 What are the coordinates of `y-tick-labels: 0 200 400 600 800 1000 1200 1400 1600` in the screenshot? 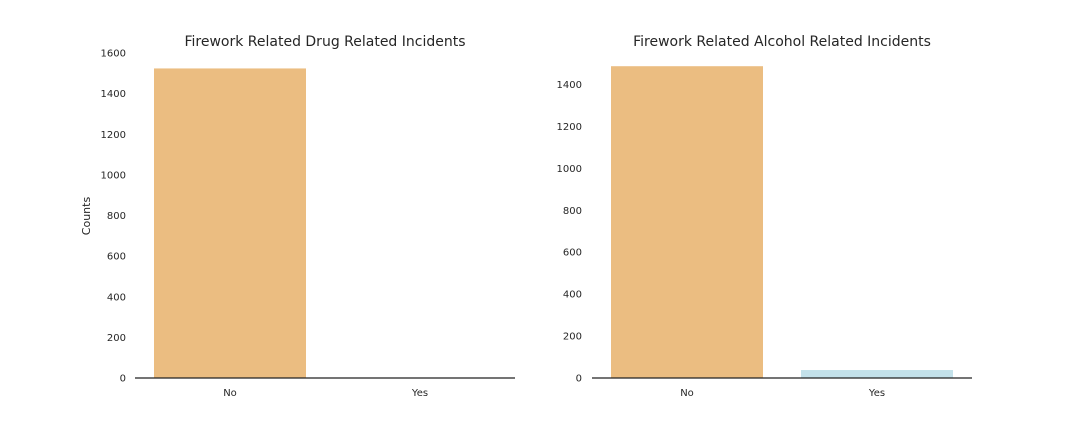 It's located at (113, 217).